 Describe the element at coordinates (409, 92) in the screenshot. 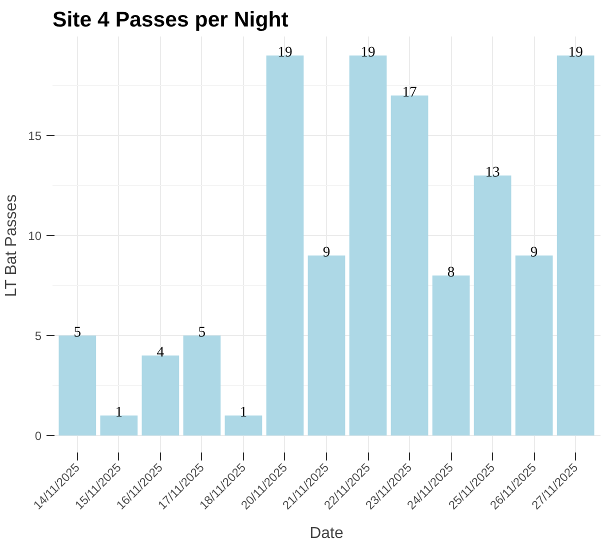

I see `data-label: 17` at that location.